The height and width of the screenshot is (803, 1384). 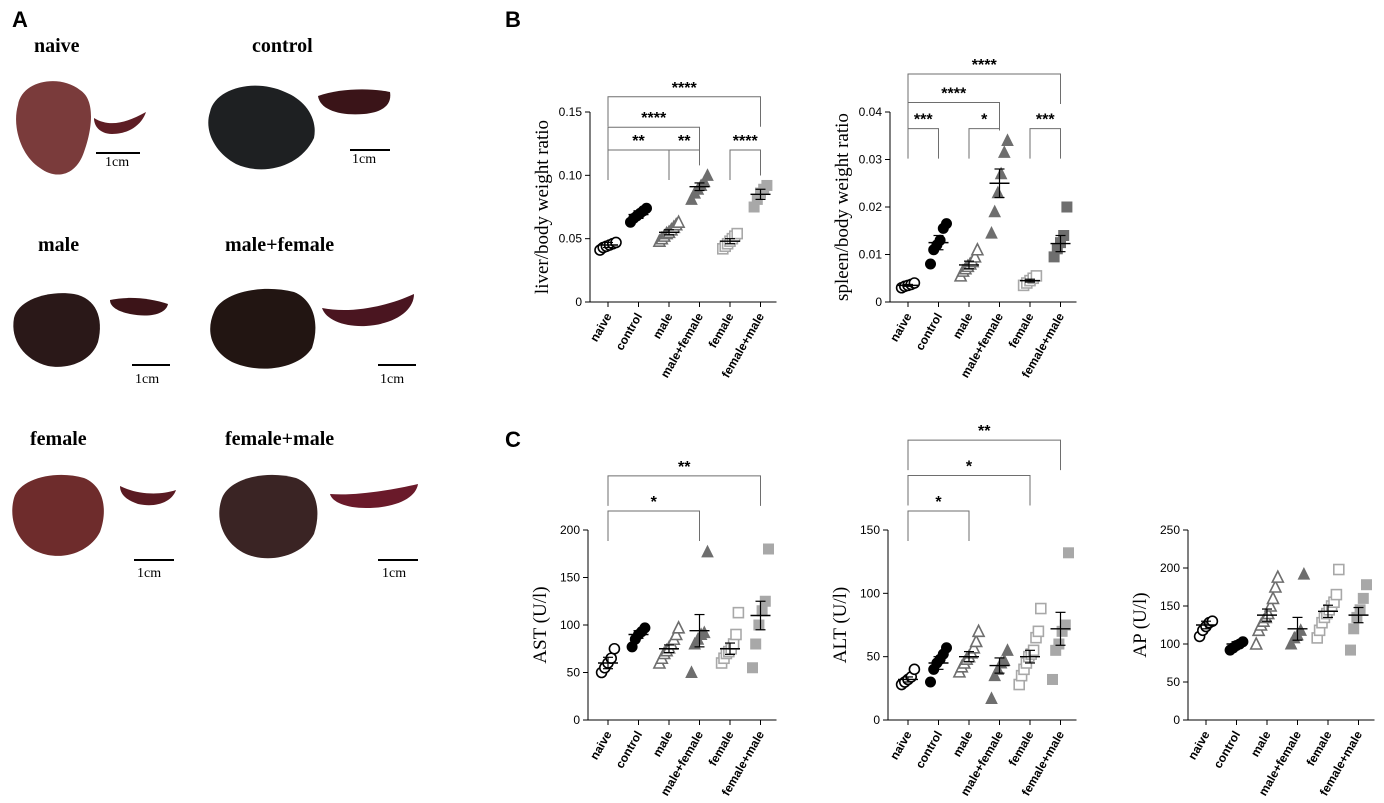 I want to click on y-axis-label: liver/body weight ratio, so click(x=542, y=207).